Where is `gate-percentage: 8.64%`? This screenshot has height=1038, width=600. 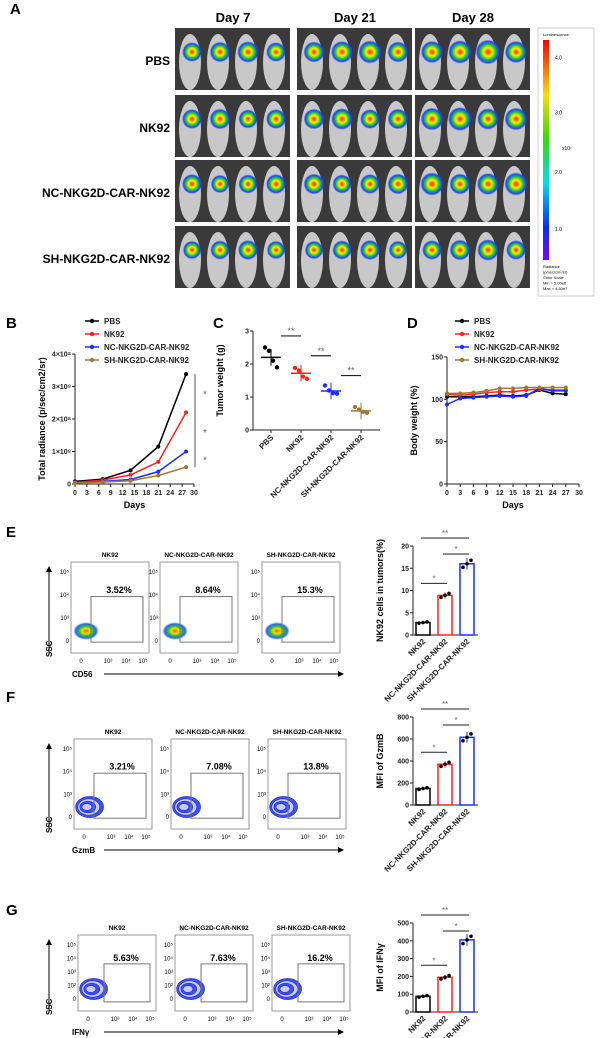
gate-percentage: 8.64% is located at coordinates (208, 590).